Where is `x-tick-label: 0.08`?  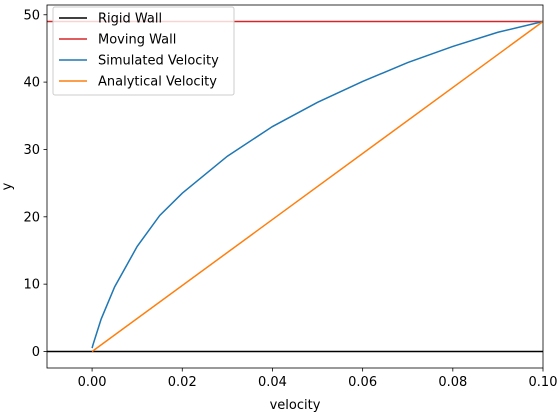
x-tick-label: 0.08 is located at coordinates (452, 382).